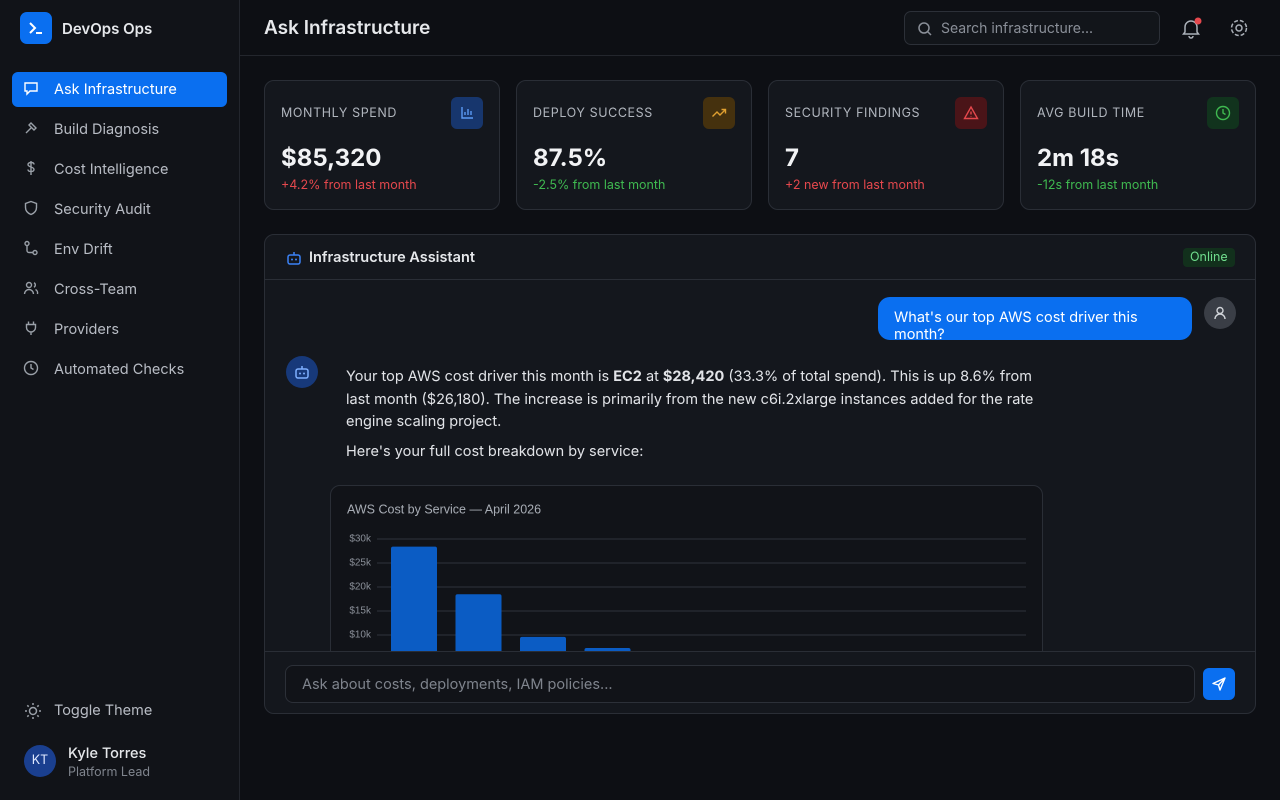  Describe the element at coordinates (886, 145) in the screenshot. I see `stat-card: SECURITY FINDINGS 7 +2 new from last month` at that location.